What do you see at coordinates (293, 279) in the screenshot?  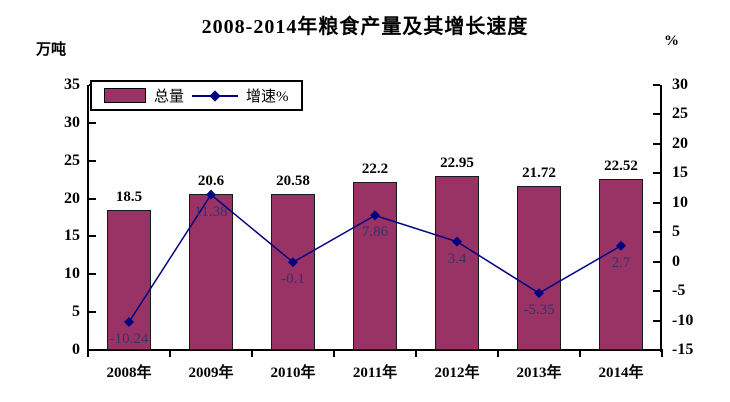 I see `line-data-label: -0.1` at bounding box center [293, 279].